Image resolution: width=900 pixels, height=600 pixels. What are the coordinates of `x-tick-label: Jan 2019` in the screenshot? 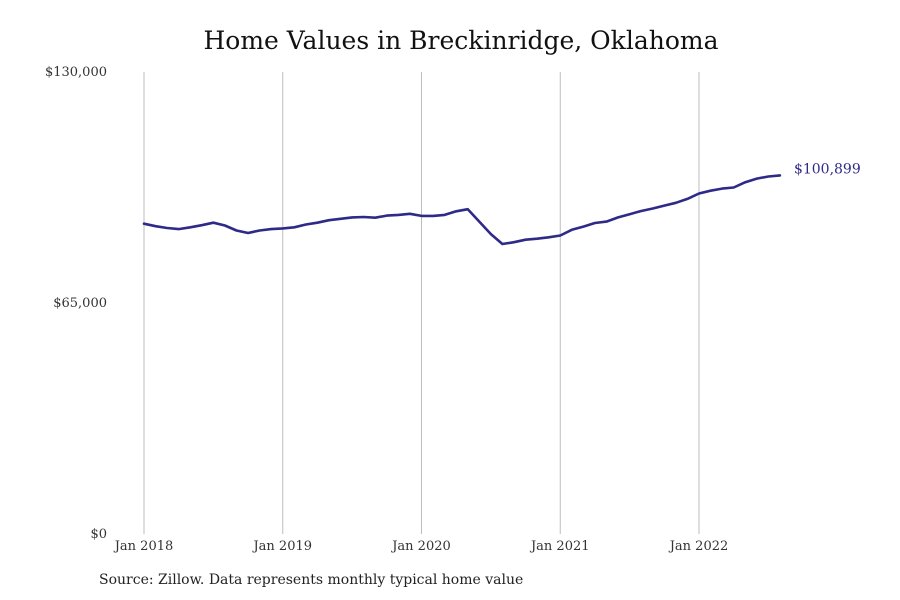 It's located at (281, 546).